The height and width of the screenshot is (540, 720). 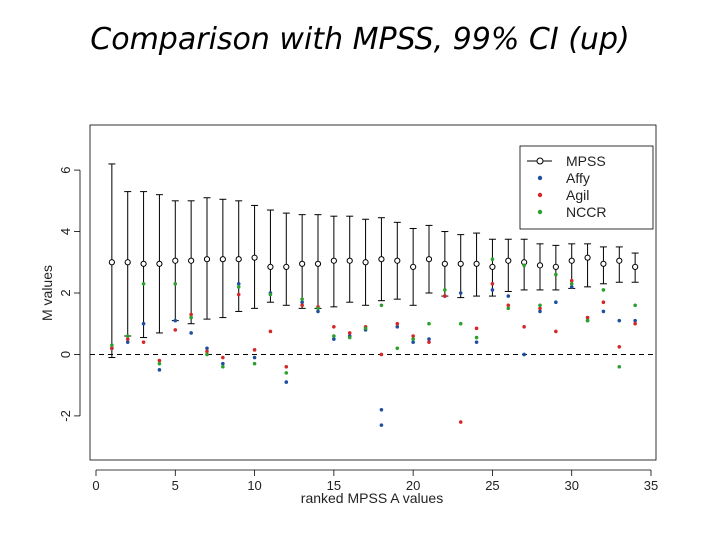 I want to click on y-tick-label: 6, so click(x=65, y=169).